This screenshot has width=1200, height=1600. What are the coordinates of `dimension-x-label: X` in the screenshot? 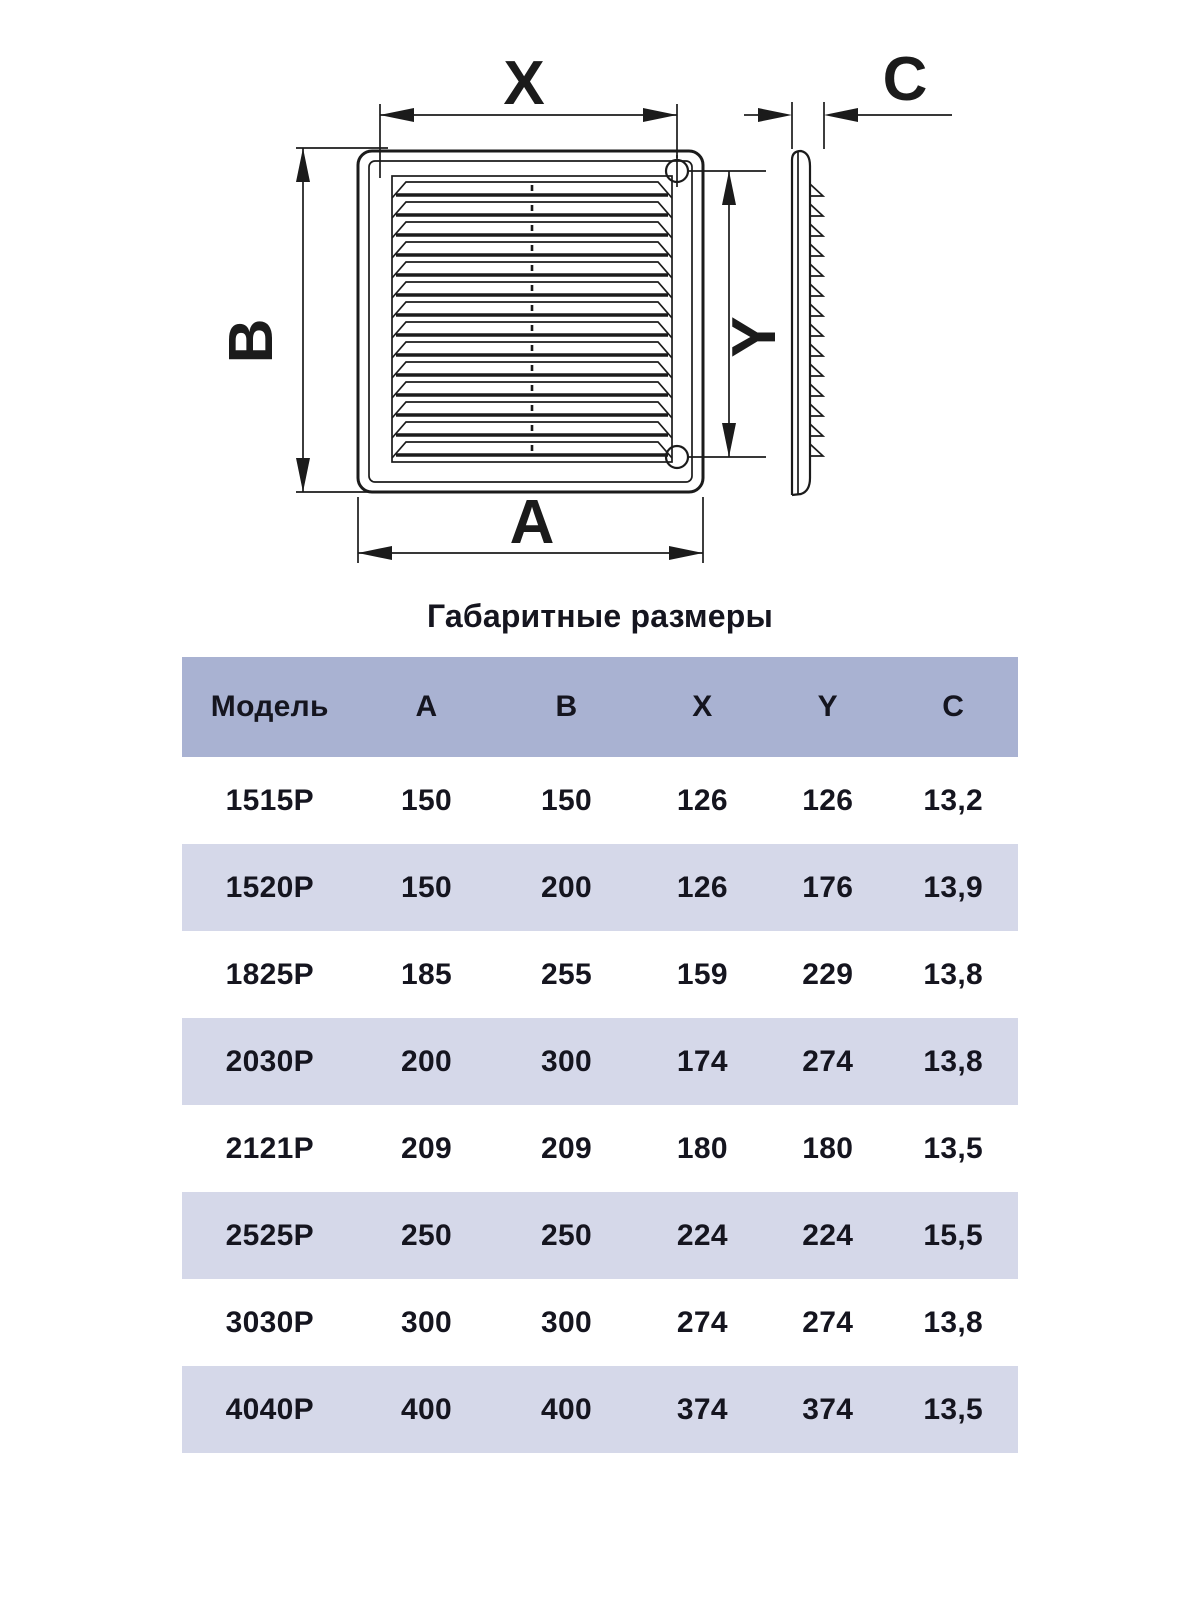 It's located at (523, 83).